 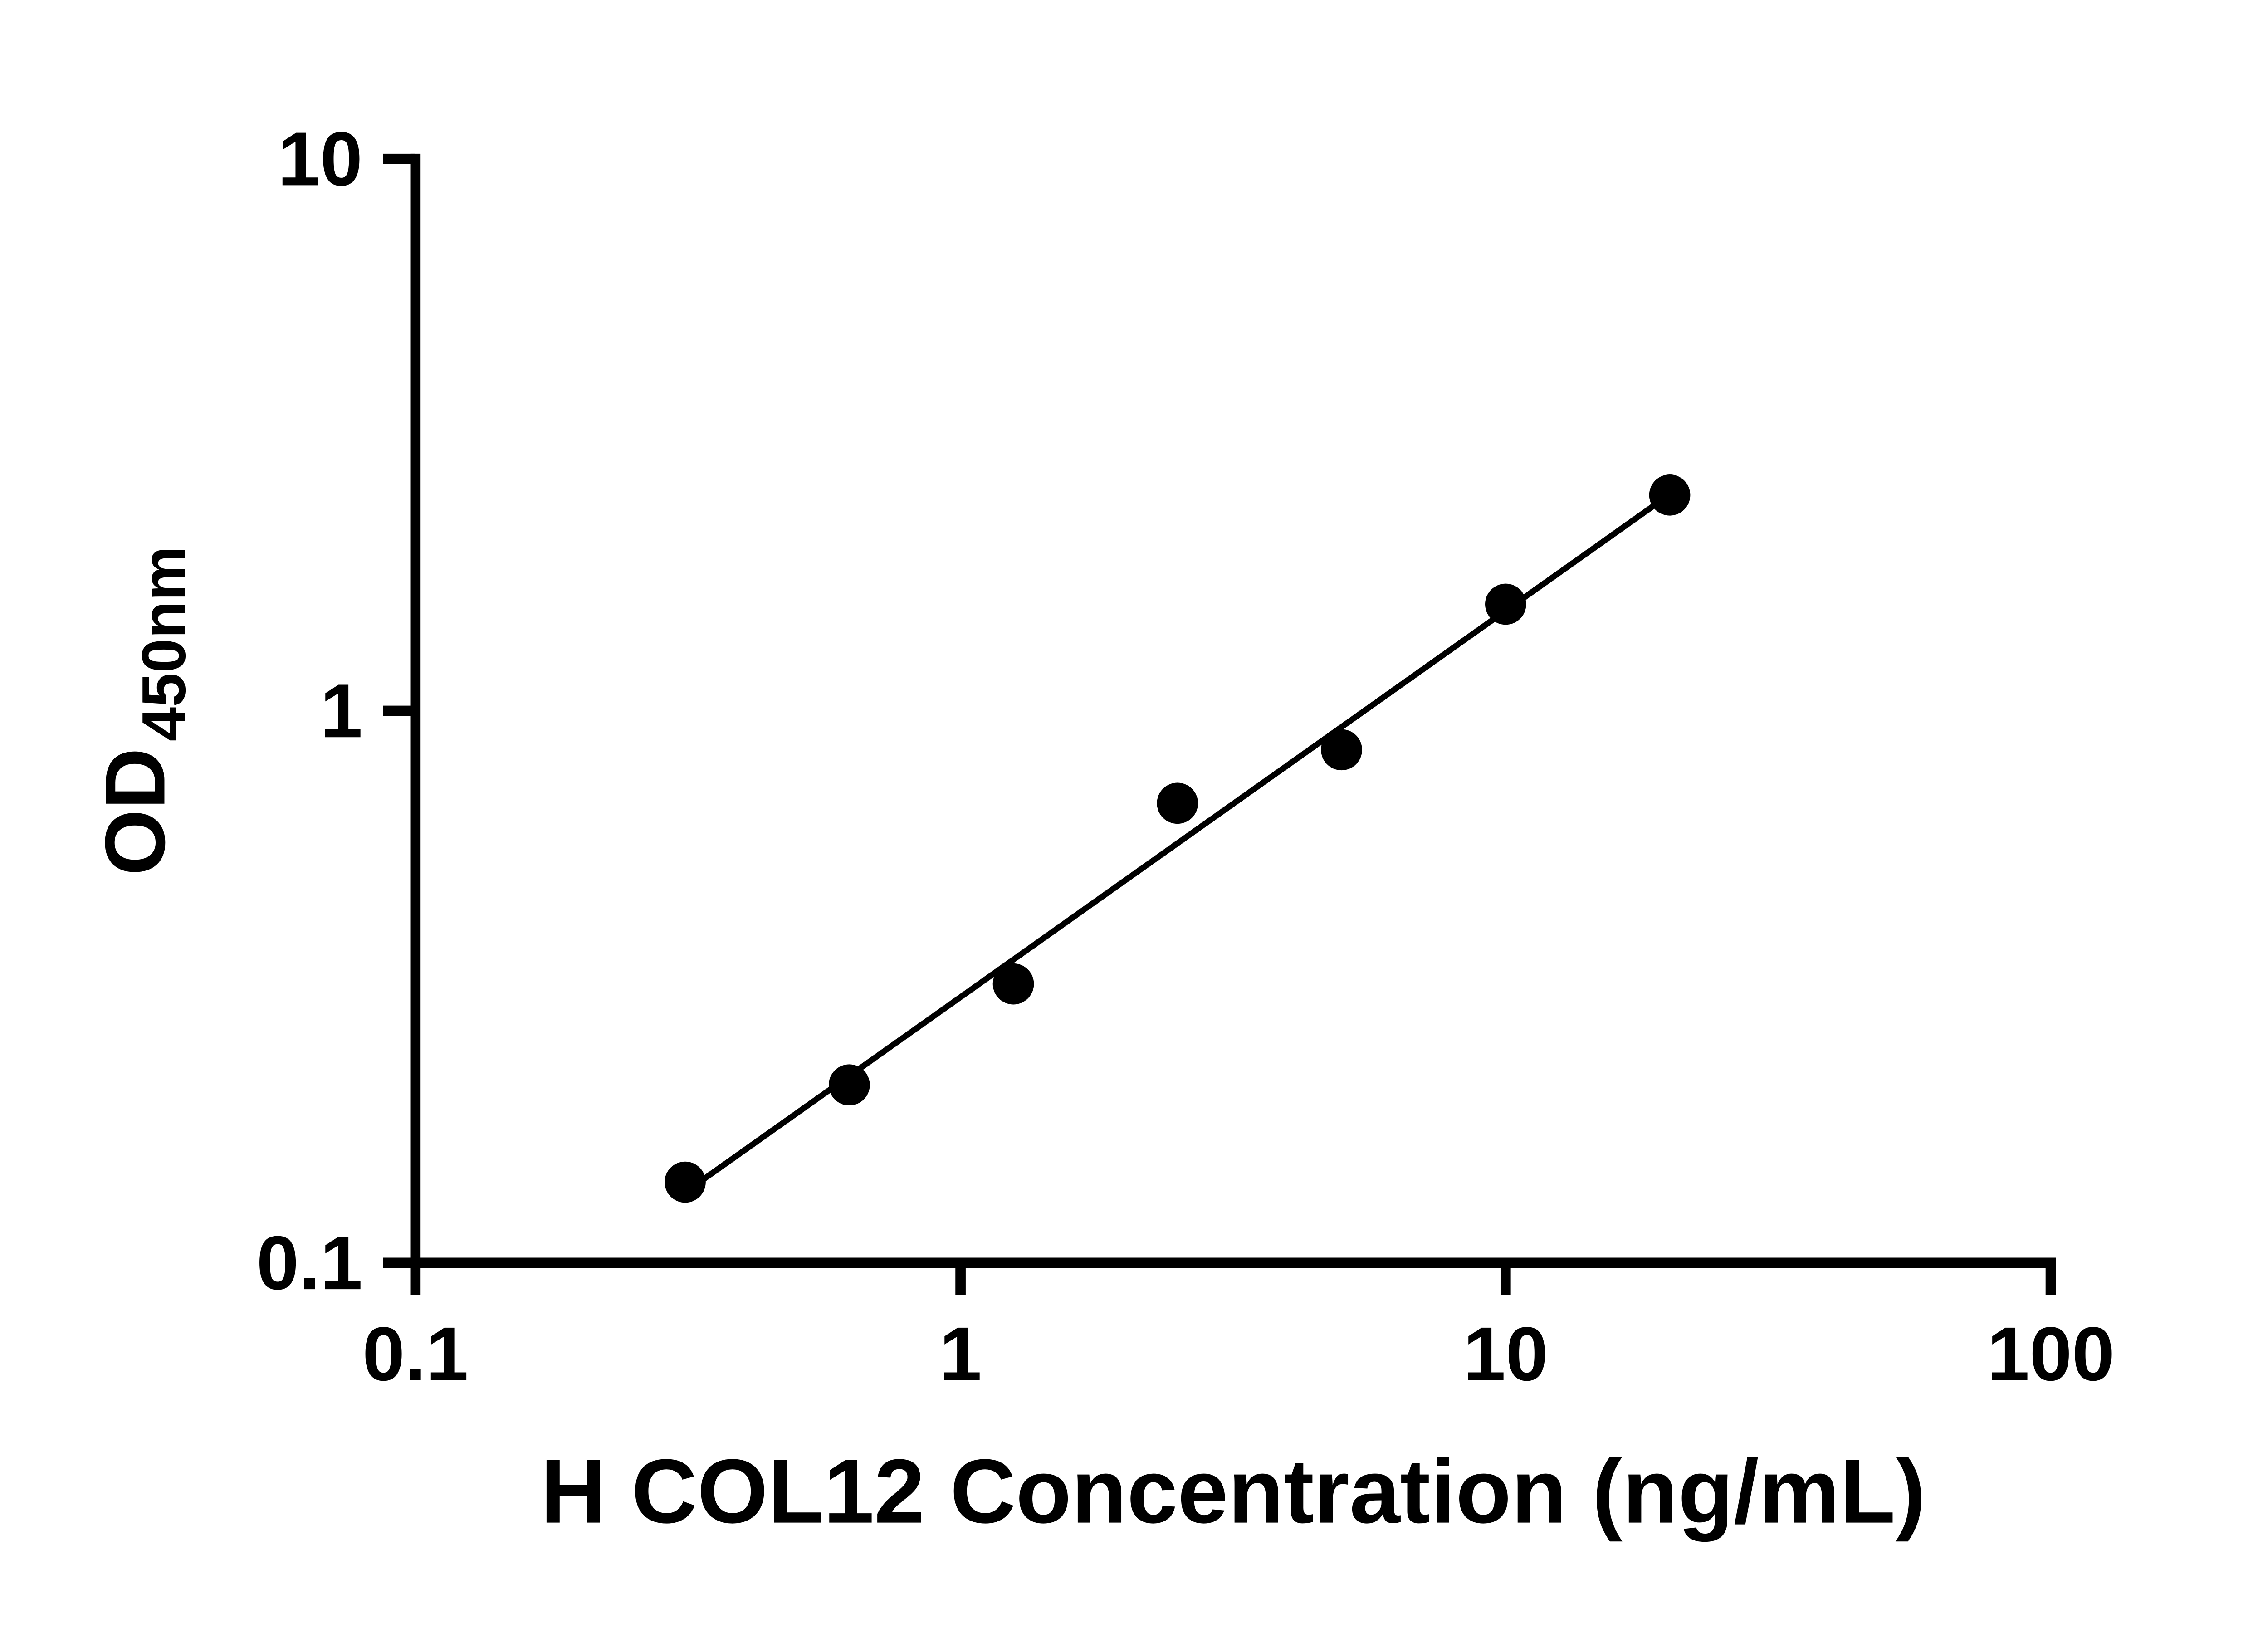 What do you see at coordinates (415, 1354) in the screenshot?
I see `x-tick-label: 0.1` at bounding box center [415, 1354].